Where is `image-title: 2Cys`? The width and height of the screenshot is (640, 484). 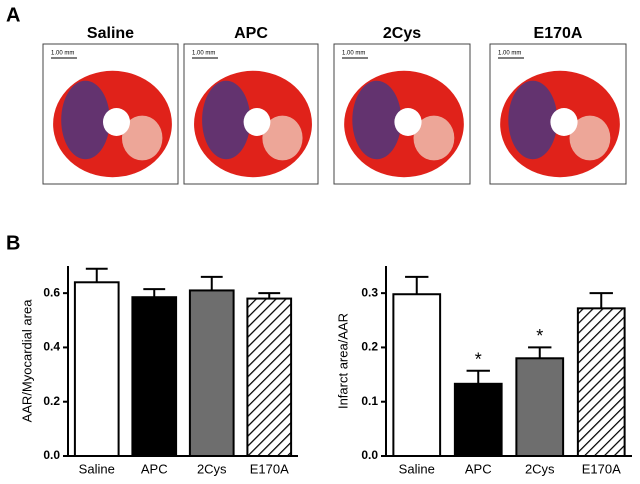
image-title: 2Cys is located at coordinates (402, 33).